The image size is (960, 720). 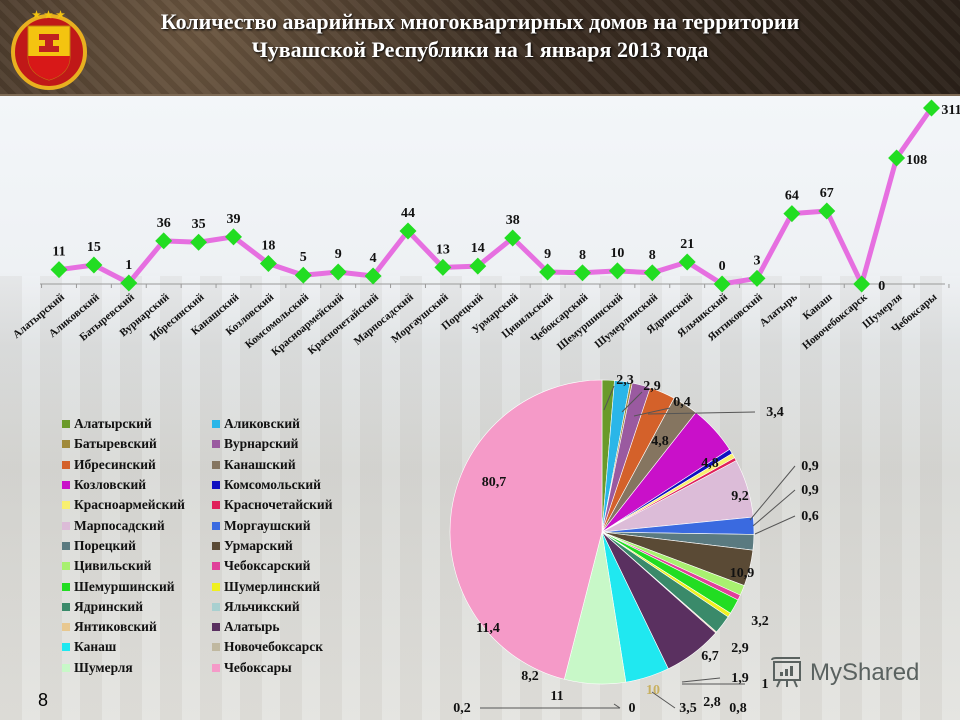 What do you see at coordinates (287, 607) in the screenshot?
I see `legend-item: Яльчикский` at bounding box center [287, 607].